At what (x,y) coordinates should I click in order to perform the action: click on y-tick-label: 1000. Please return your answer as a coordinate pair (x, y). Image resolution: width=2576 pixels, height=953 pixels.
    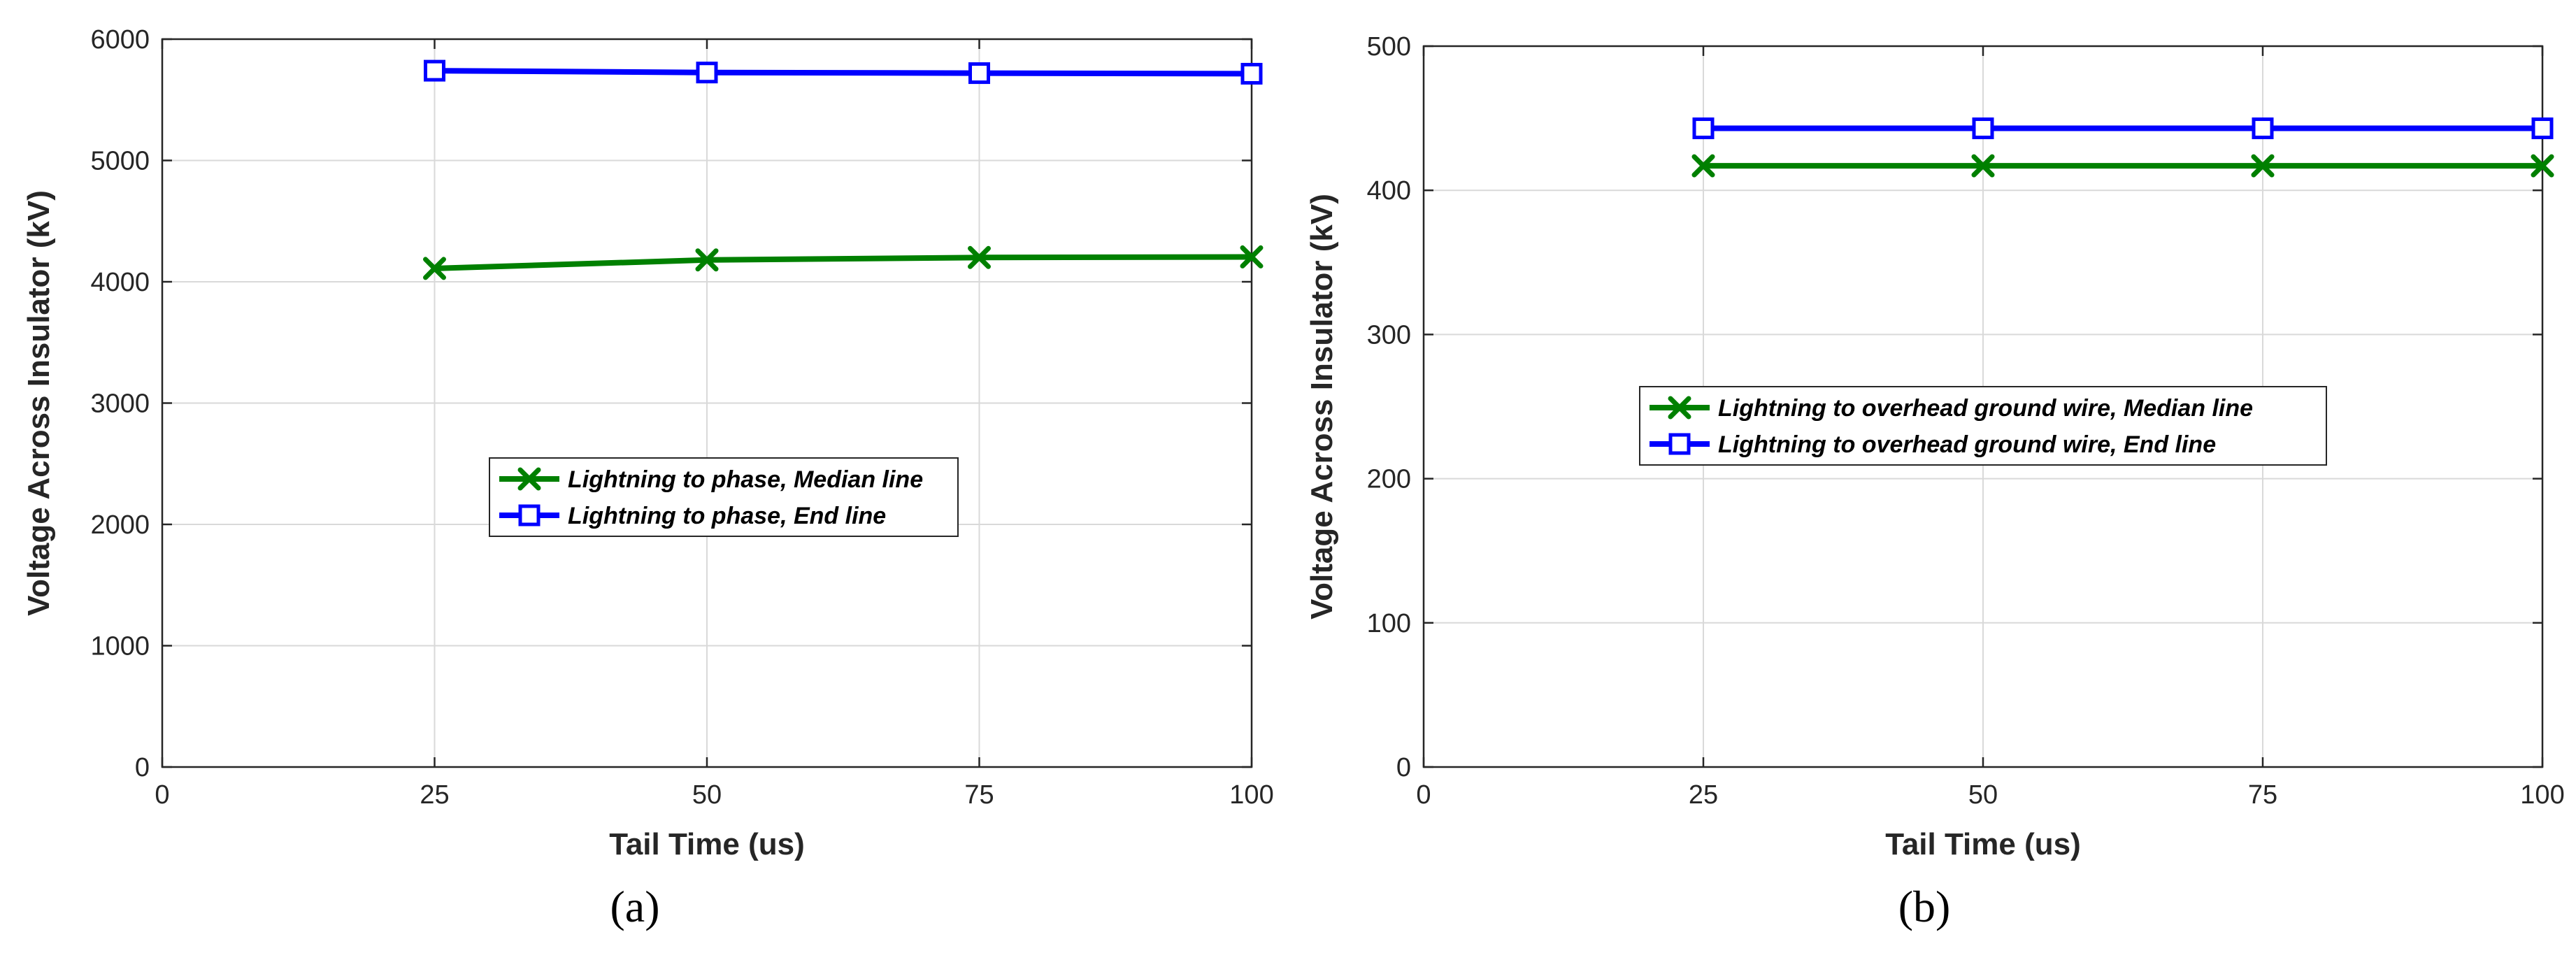
    Looking at the image, I should click on (120, 646).